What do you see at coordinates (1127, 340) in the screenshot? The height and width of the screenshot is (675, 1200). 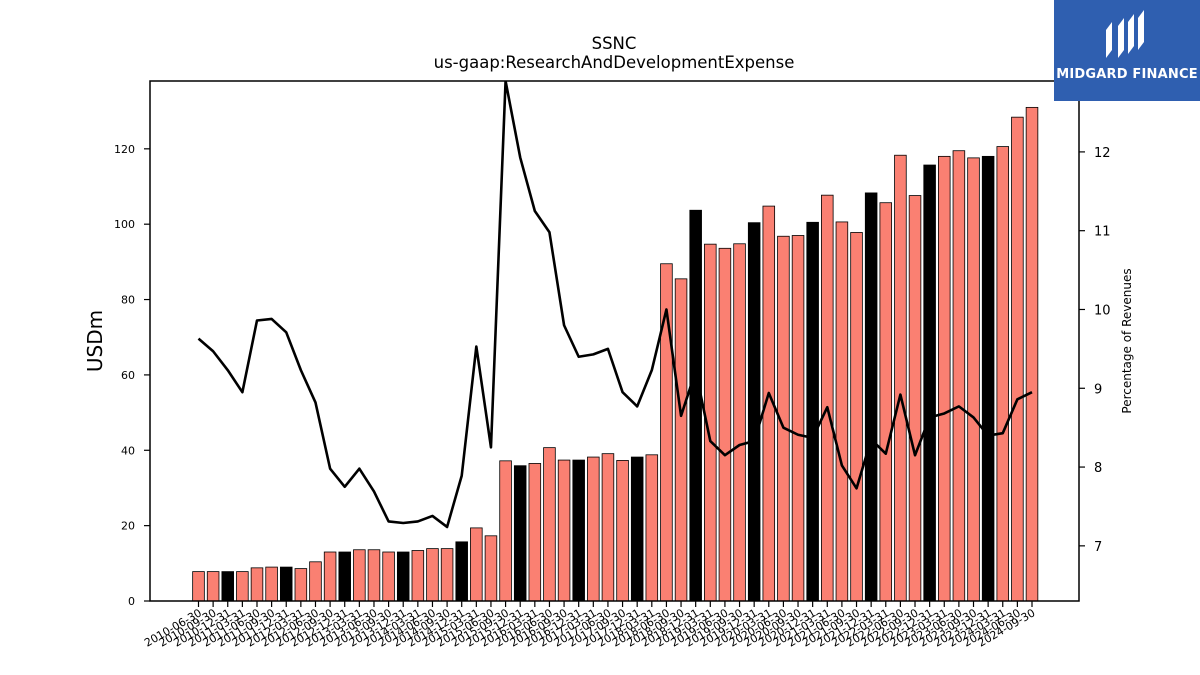 I see `y2-axis-label: Percentage of Revenues` at bounding box center [1127, 340].